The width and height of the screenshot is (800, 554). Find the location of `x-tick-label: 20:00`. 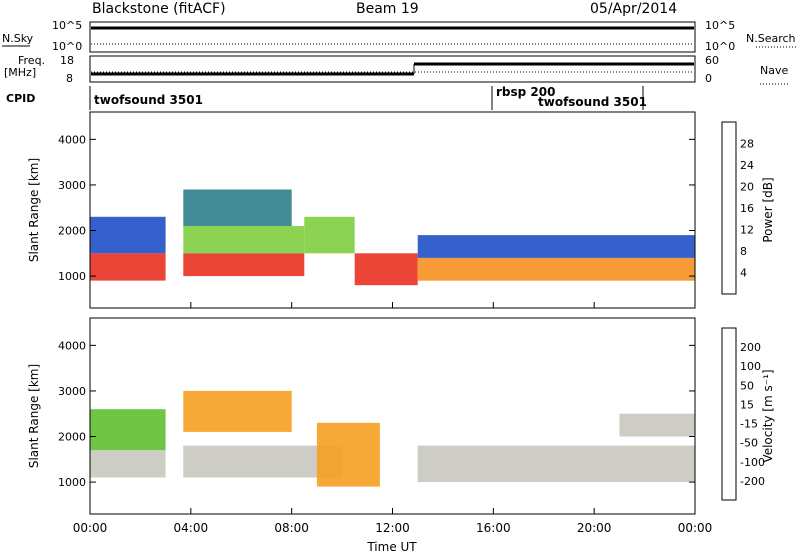

x-tick-label: 20:00 is located at coordinates (594, 528).